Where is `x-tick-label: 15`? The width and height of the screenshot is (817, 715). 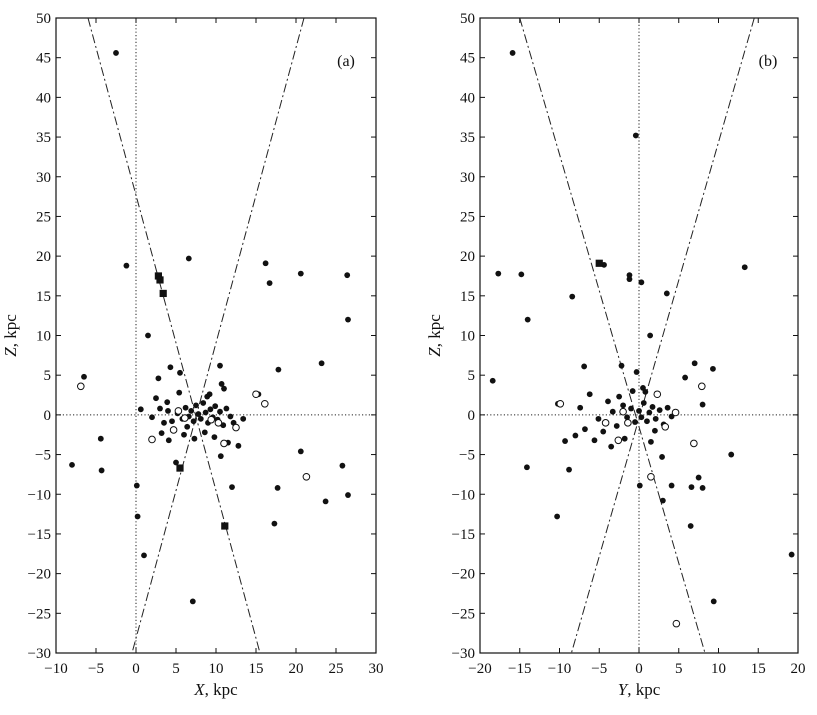 x-tick-label: 15 is located at coordinates (256, 669).